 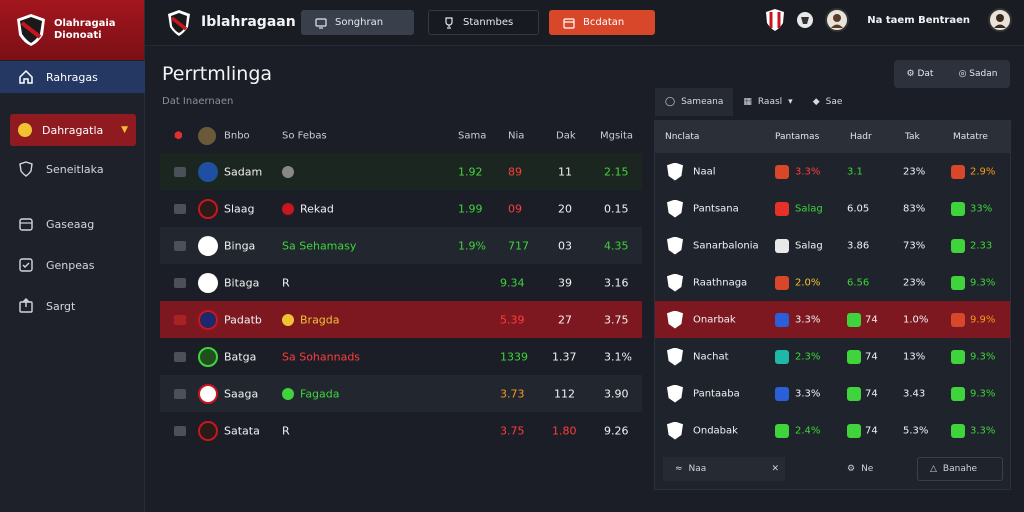 What do you see at coordinates (515, 208) in the screenshot?
I see `stat-value: 09` at bounding box center [515, 208].